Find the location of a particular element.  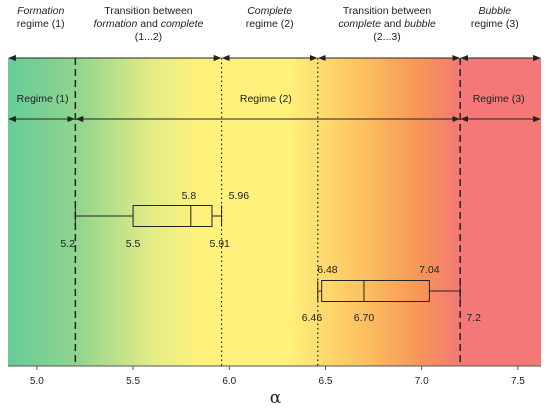

header-transition12-line-3: (1...2) is located at coordinates (148, 37).